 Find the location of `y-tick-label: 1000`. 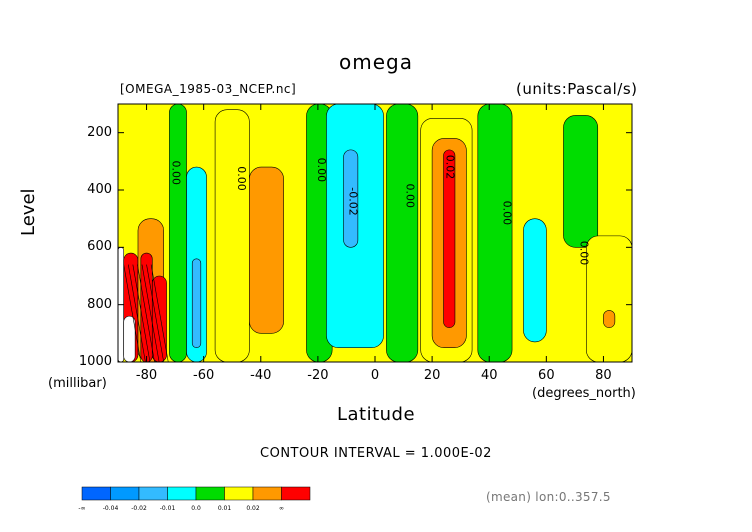

y-tick-label: 1000 is located at coordinates (95, 361).